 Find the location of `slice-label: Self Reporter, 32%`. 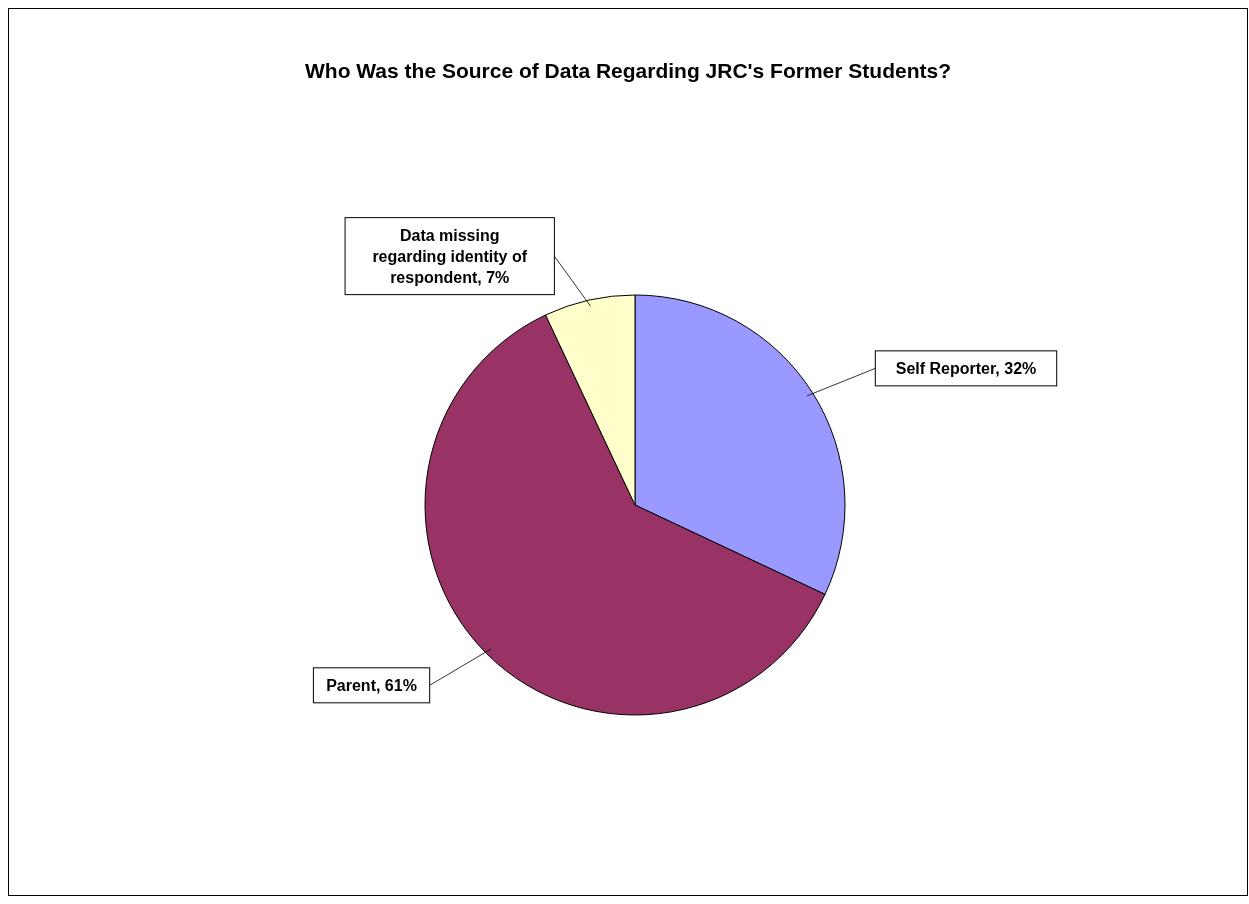

slice-label: Self Reporter, 32% is located at coordinates (966, 368).